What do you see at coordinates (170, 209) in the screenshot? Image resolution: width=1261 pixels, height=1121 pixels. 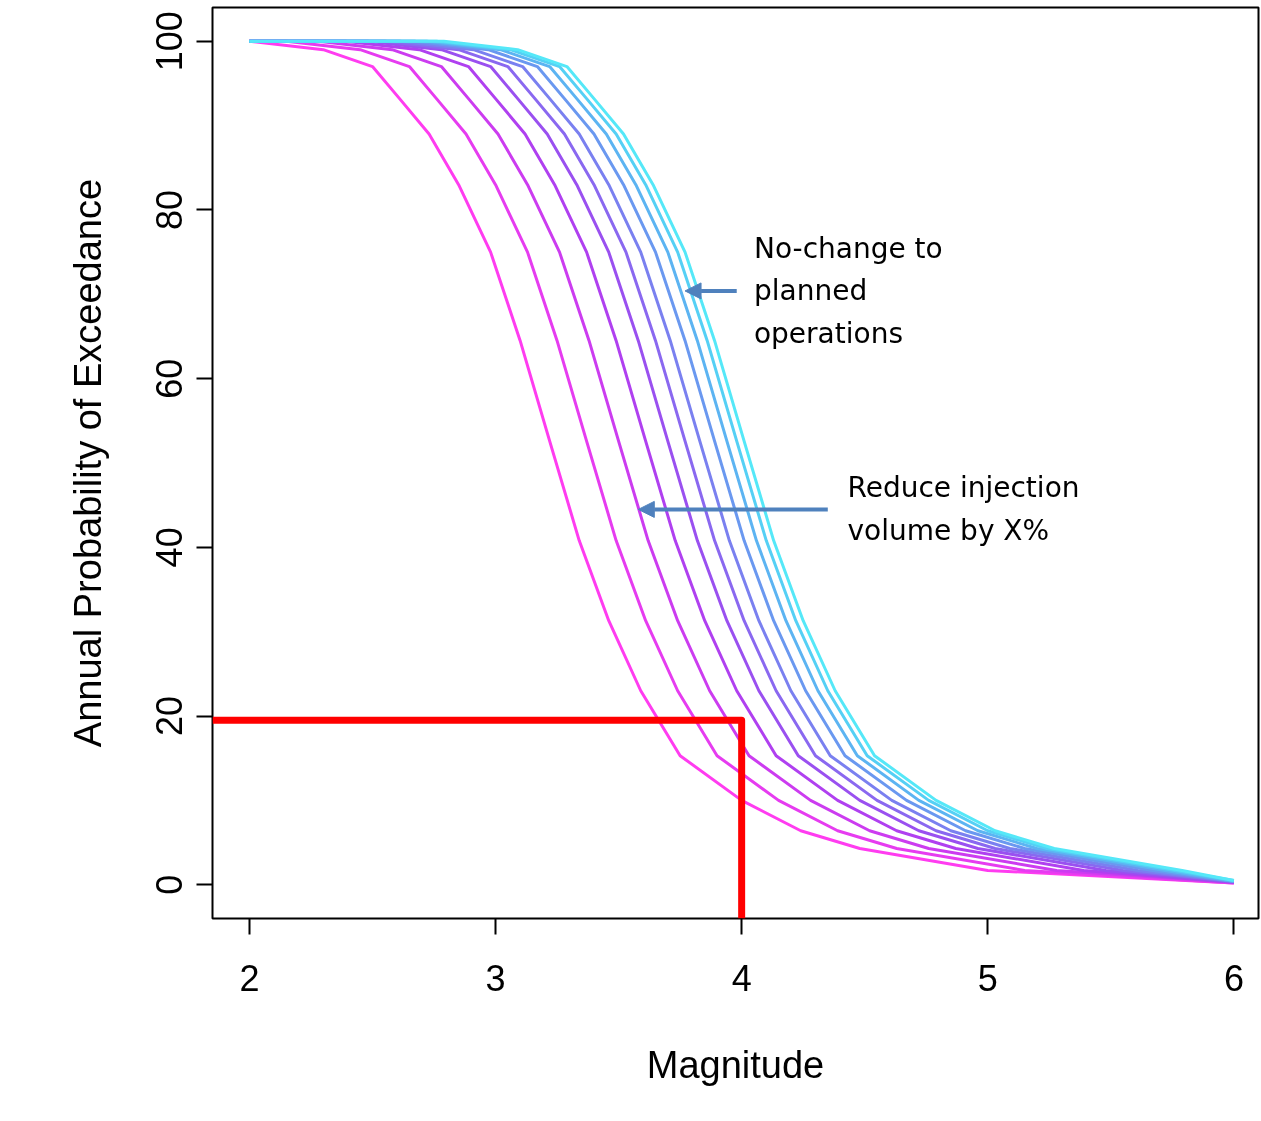 I see `y-tick-label: 80` at bounding box center [170, 209].